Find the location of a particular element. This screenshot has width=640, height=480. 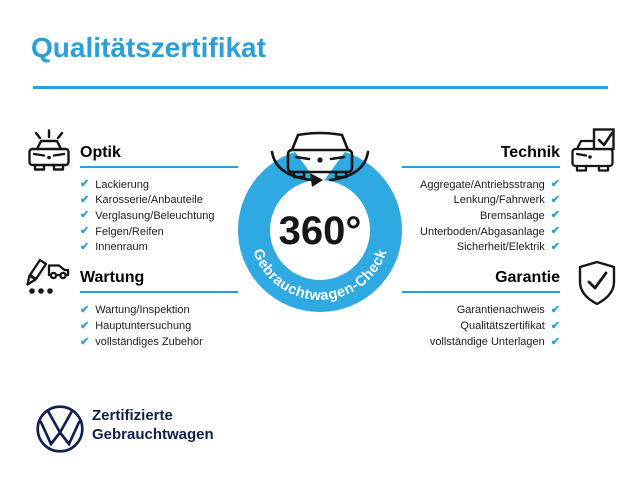

shield-check-icon is located at coordinates (597, 283).